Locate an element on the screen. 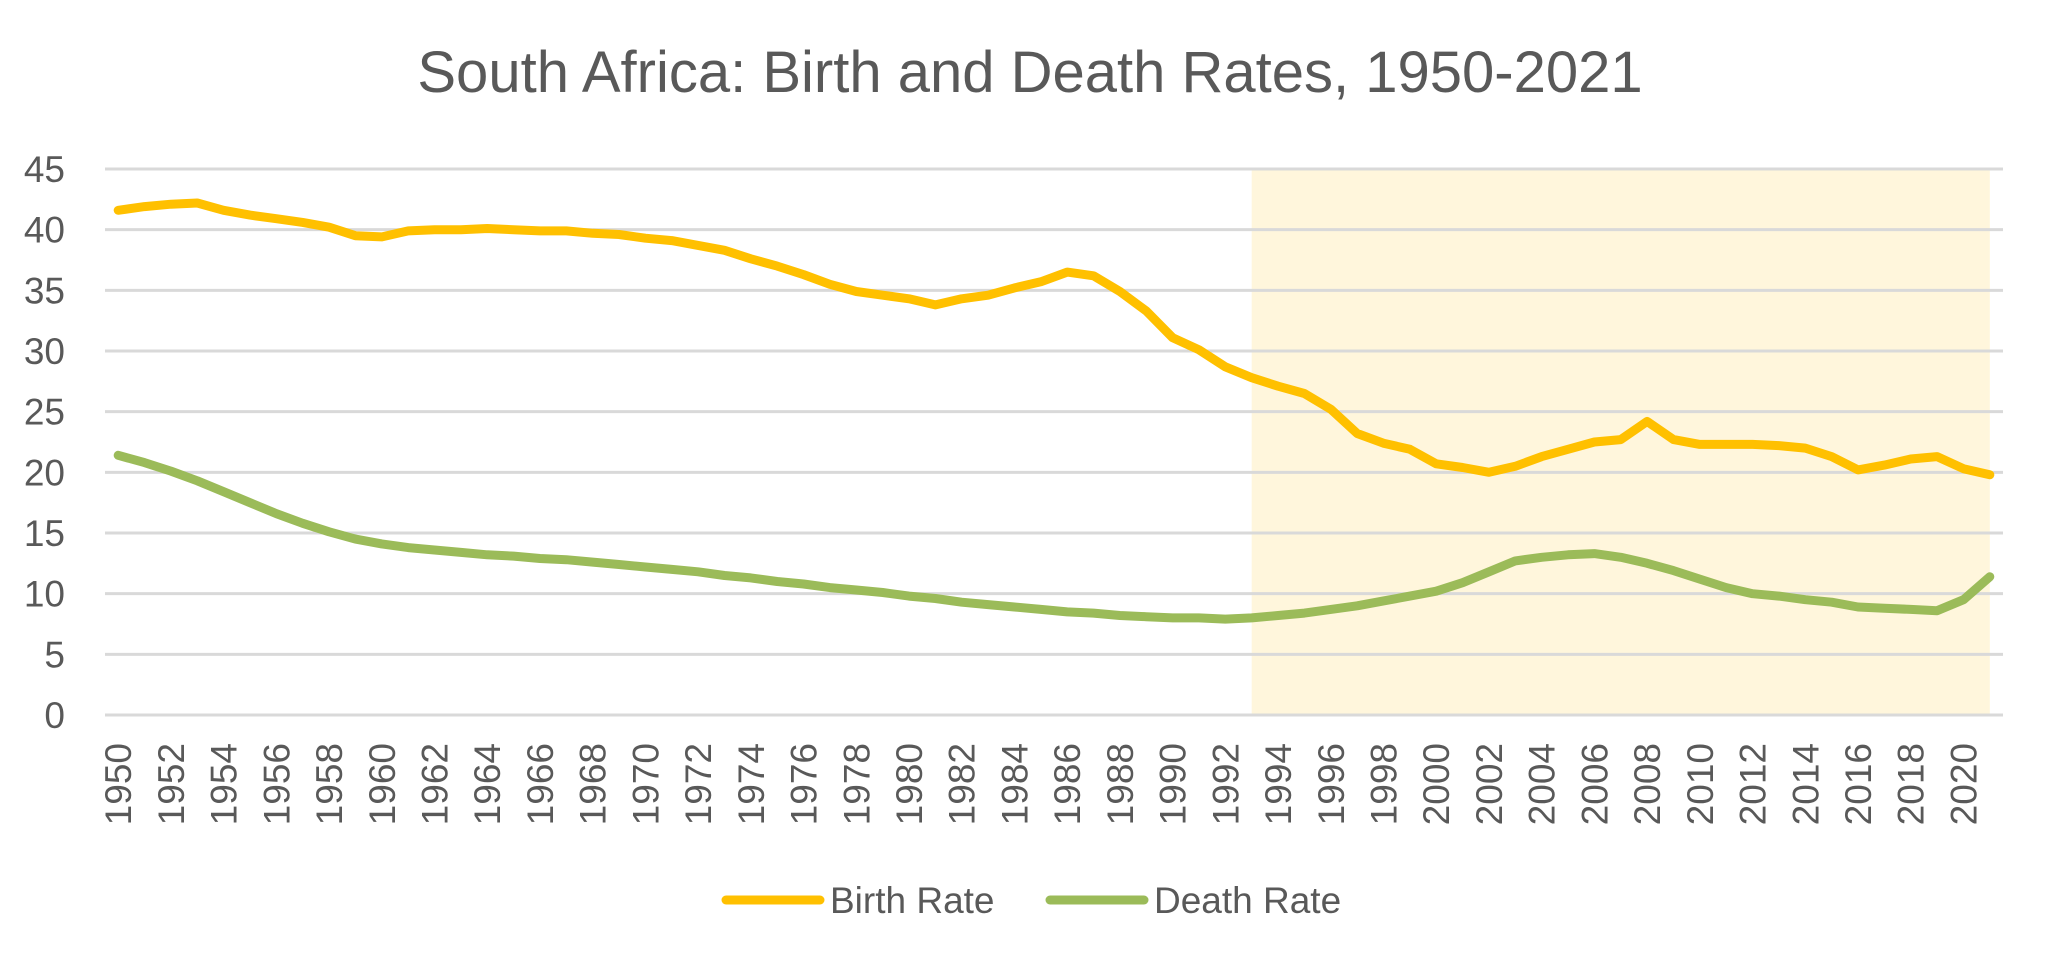 The width and height of the screenshot is (2048, 954). x-tick-label: 2006 is located at coordinates (1594, 784).